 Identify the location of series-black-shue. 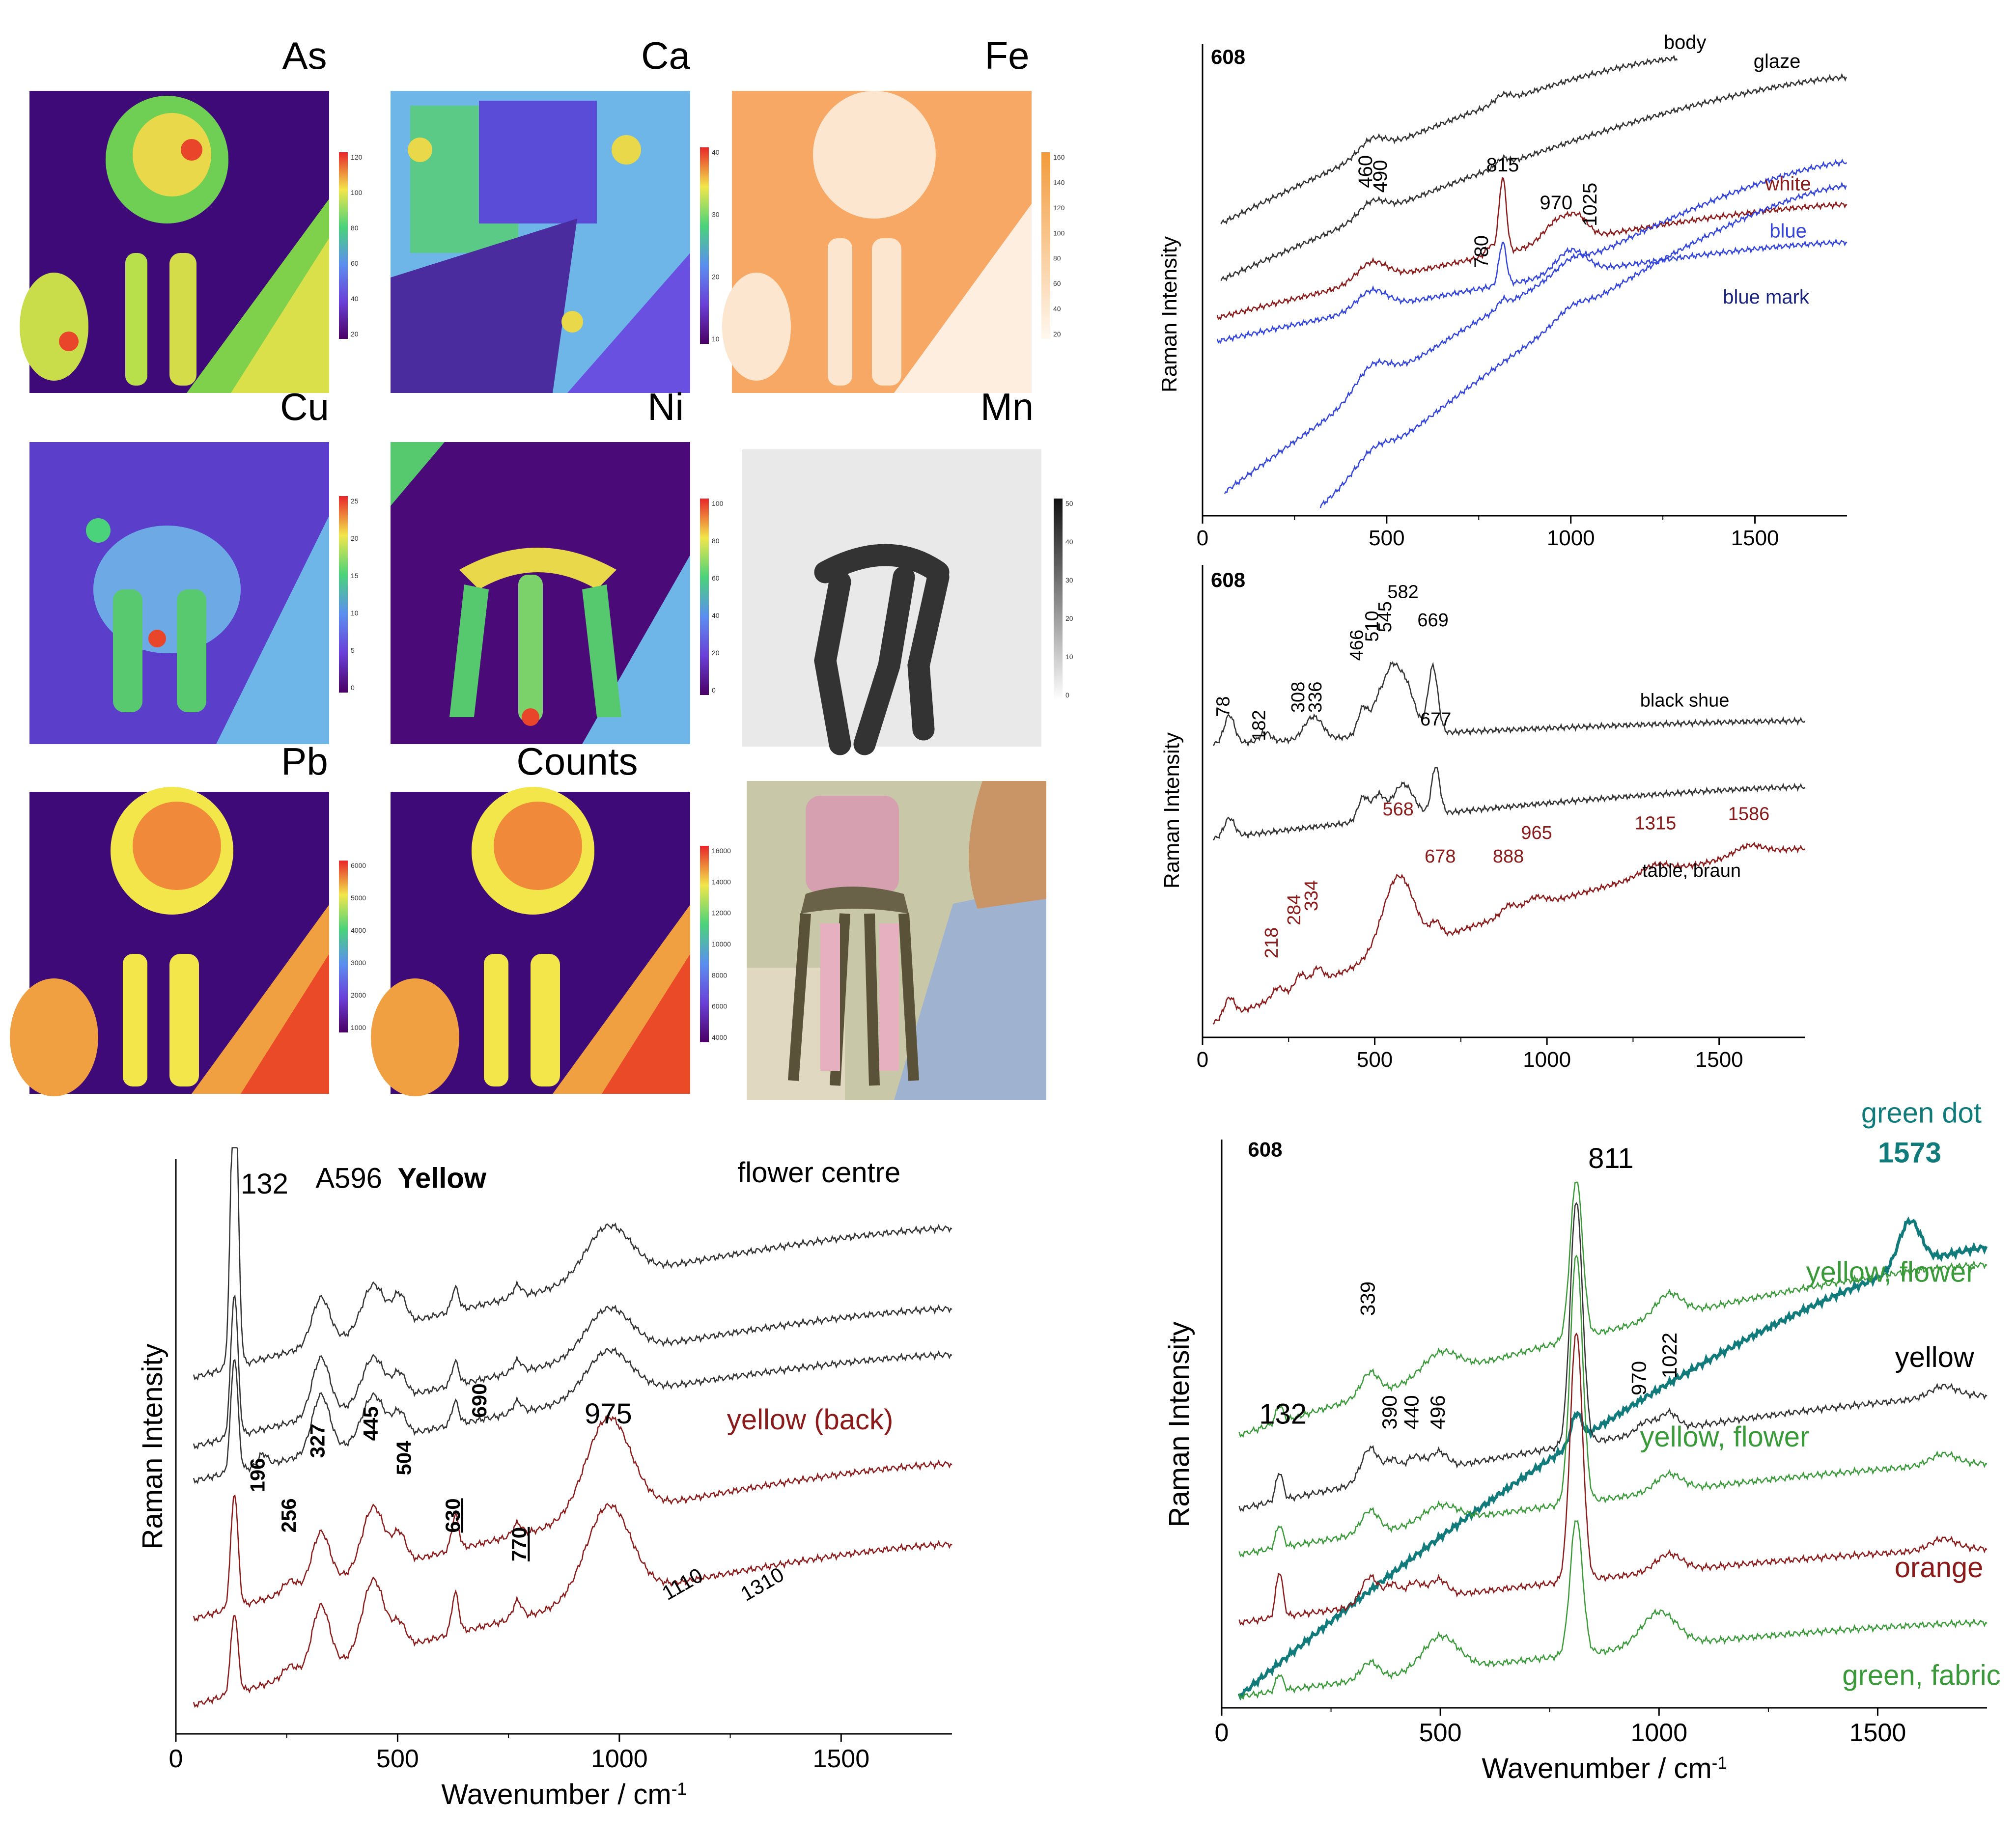
(1509, 704).